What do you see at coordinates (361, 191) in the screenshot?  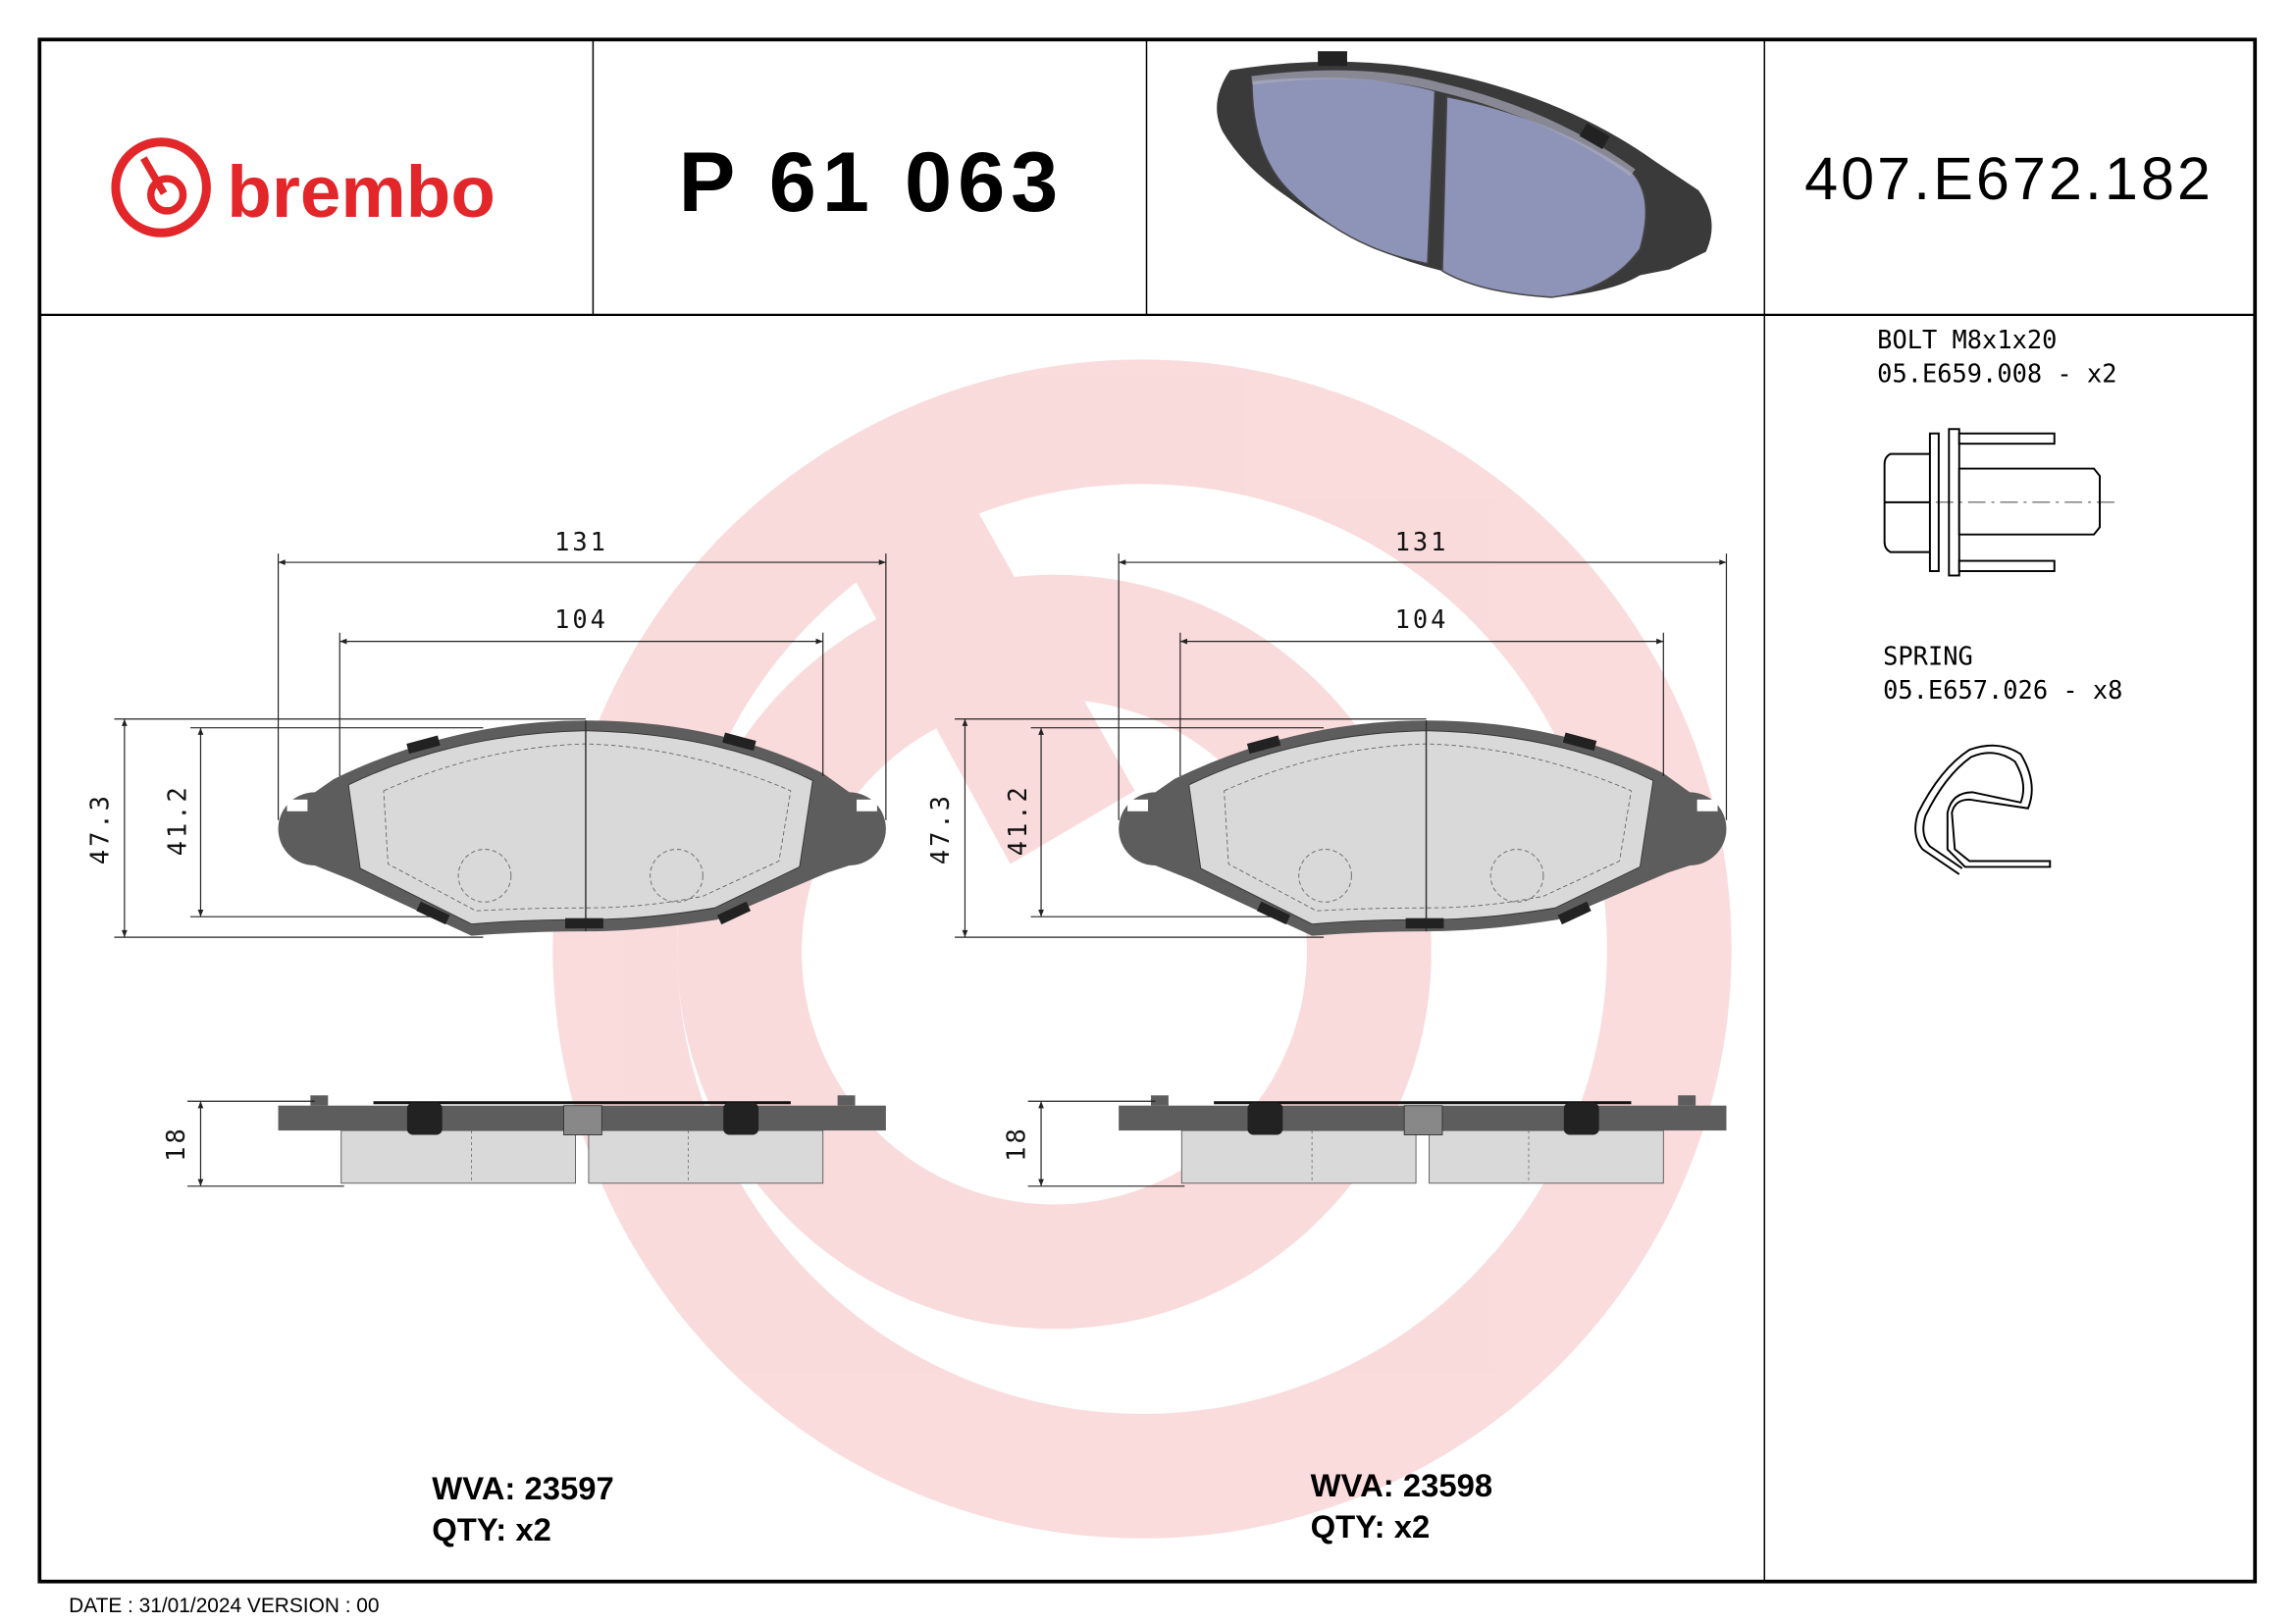 I see `brand-name: brembo` at bounding box center [361, 191].